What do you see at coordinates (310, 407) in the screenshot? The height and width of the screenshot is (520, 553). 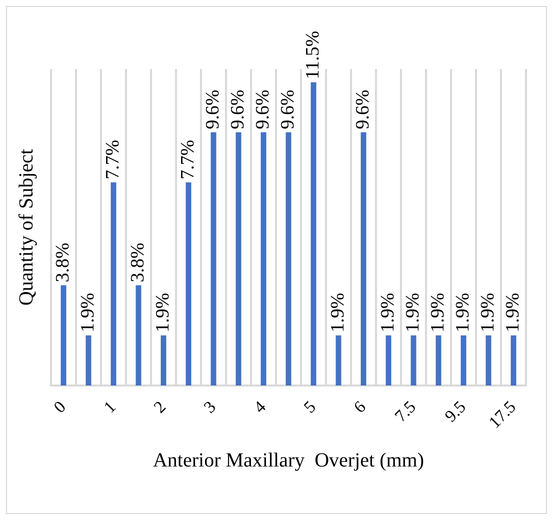 I see `x-tick-label: 5` at bounding box center [310, 407].